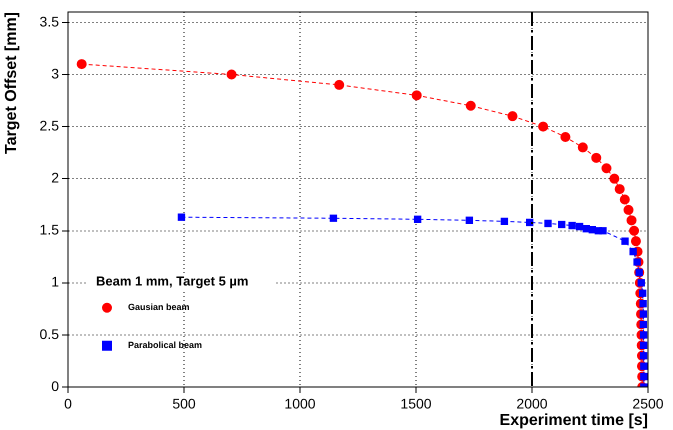  I want to click on y-tick-label: 2, so click(55, 178).